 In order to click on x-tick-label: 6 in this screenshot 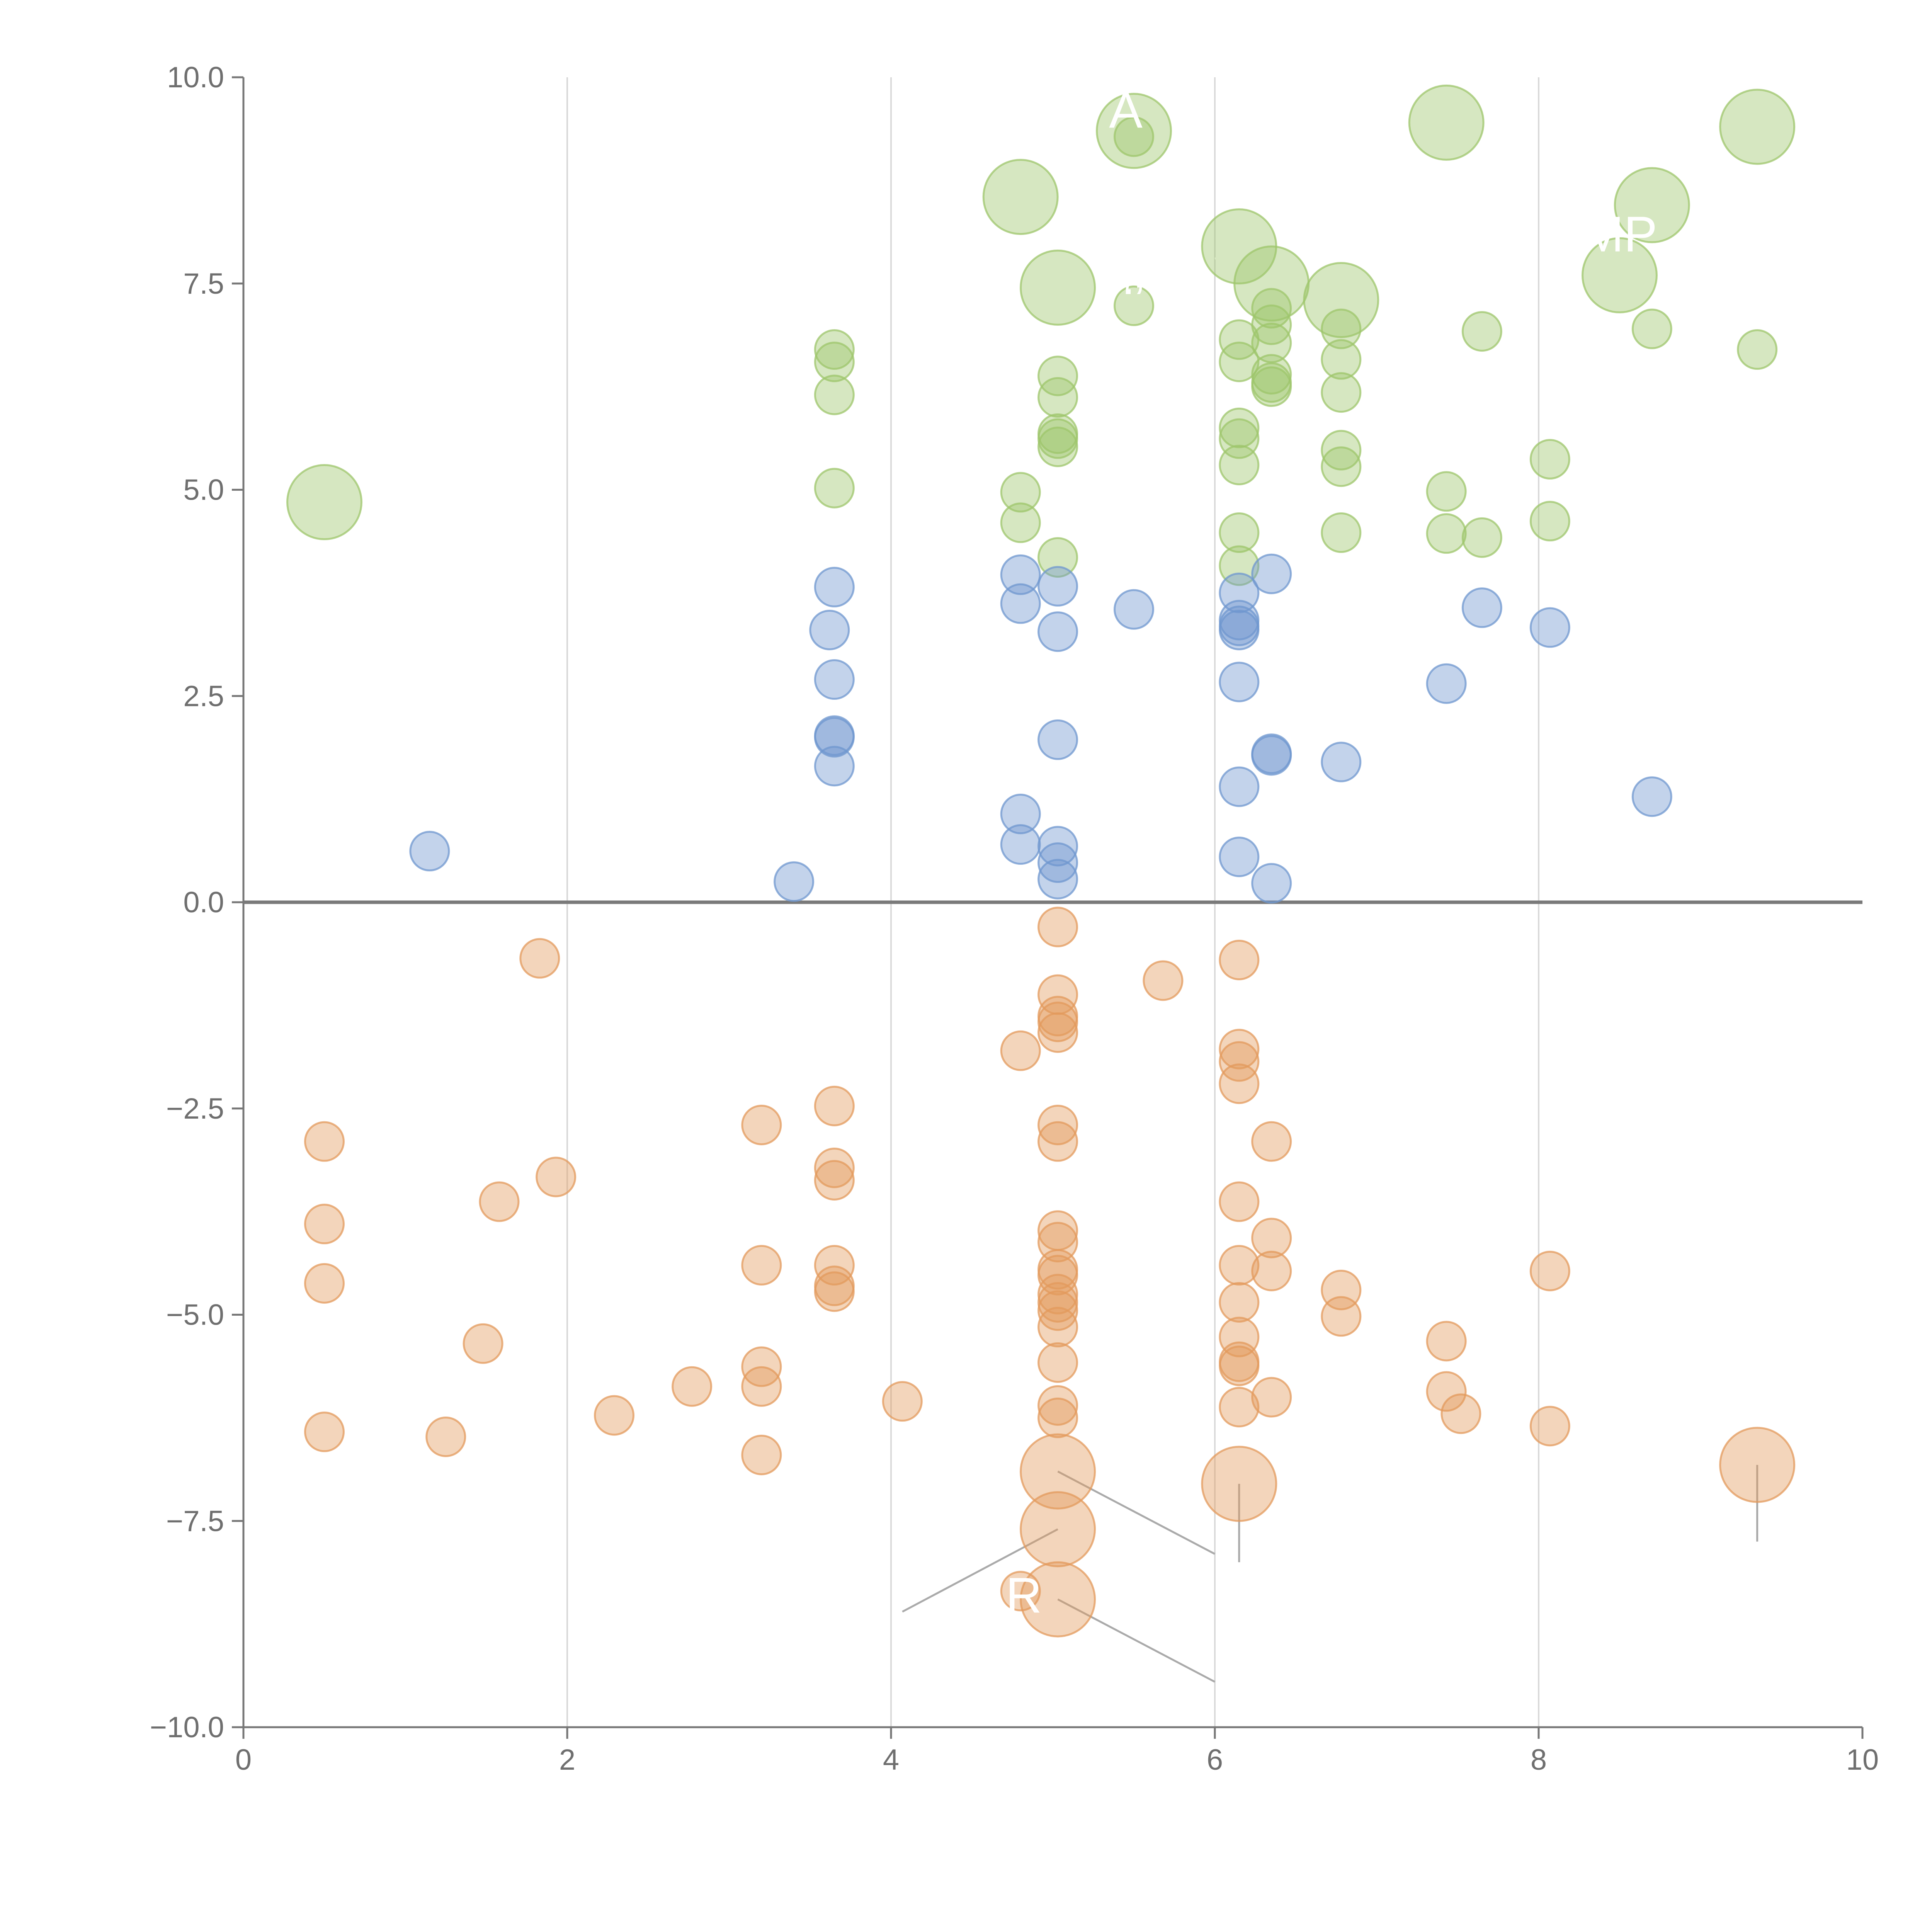, I will do `click(1215, 1759)`.